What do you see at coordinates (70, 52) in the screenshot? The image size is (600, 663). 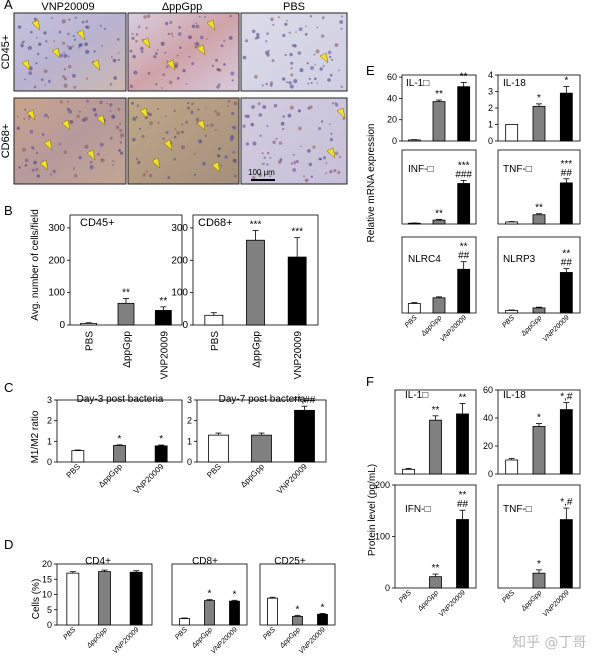 I see `micrograph-frame` at bounding box center [70, 52].